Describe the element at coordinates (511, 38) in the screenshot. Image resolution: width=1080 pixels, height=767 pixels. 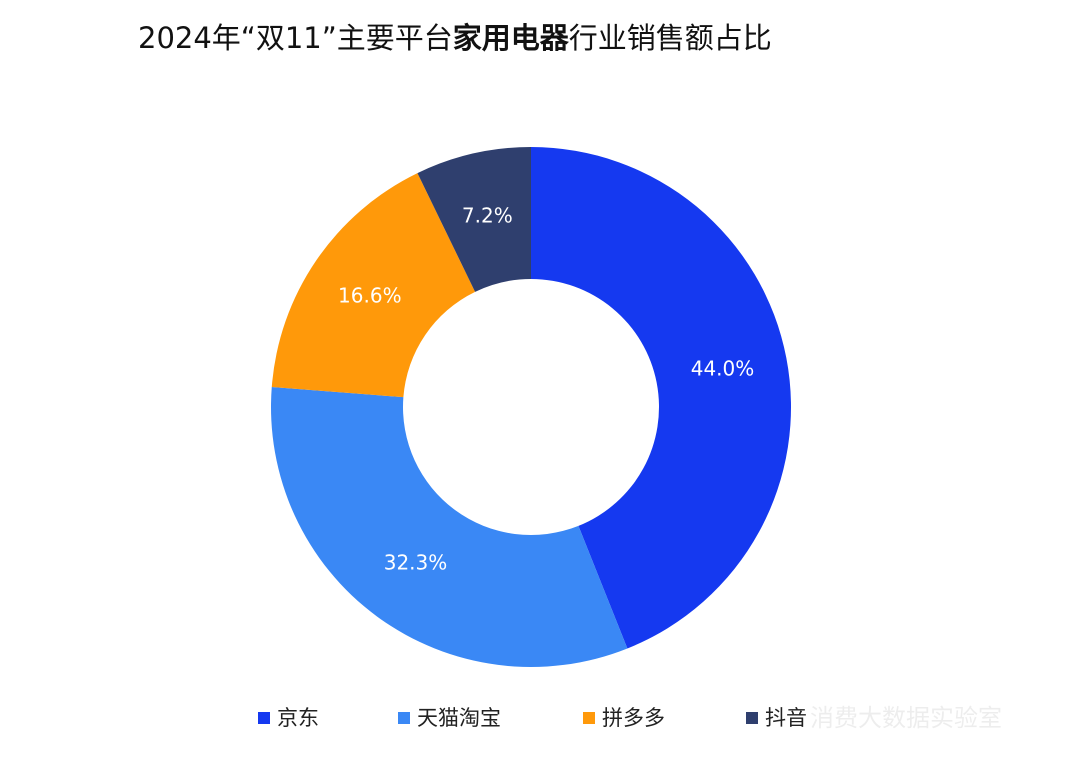
I see `title-part: 家用电器` at that location.